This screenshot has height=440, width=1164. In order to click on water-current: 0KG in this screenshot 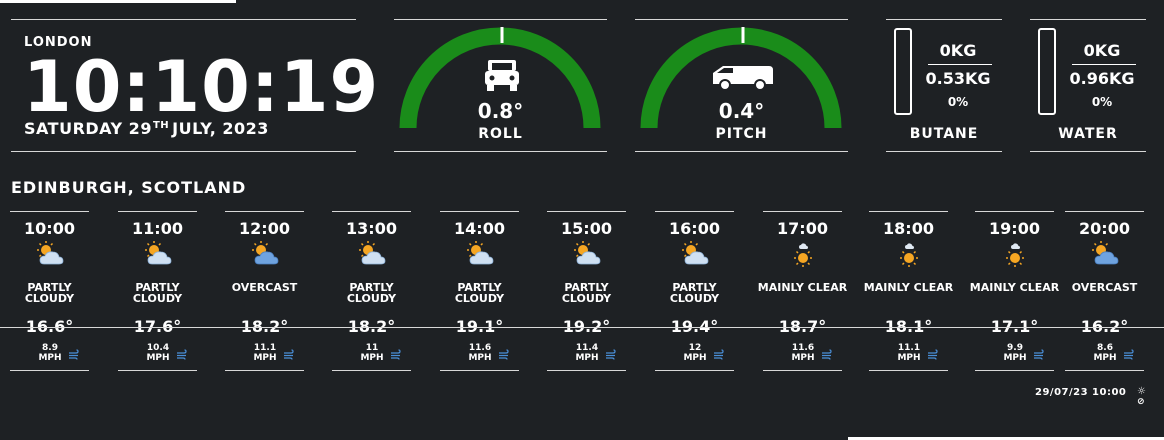, I will do `click(1102, 50)`.